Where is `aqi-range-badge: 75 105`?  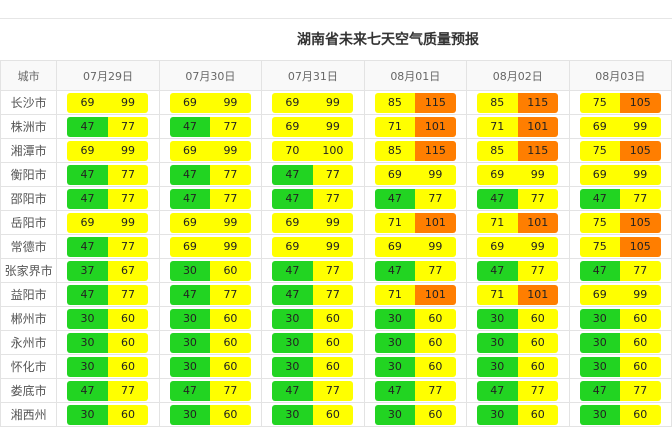
aqi-range-badge: 75 105 is located at coordinates (620, 222).